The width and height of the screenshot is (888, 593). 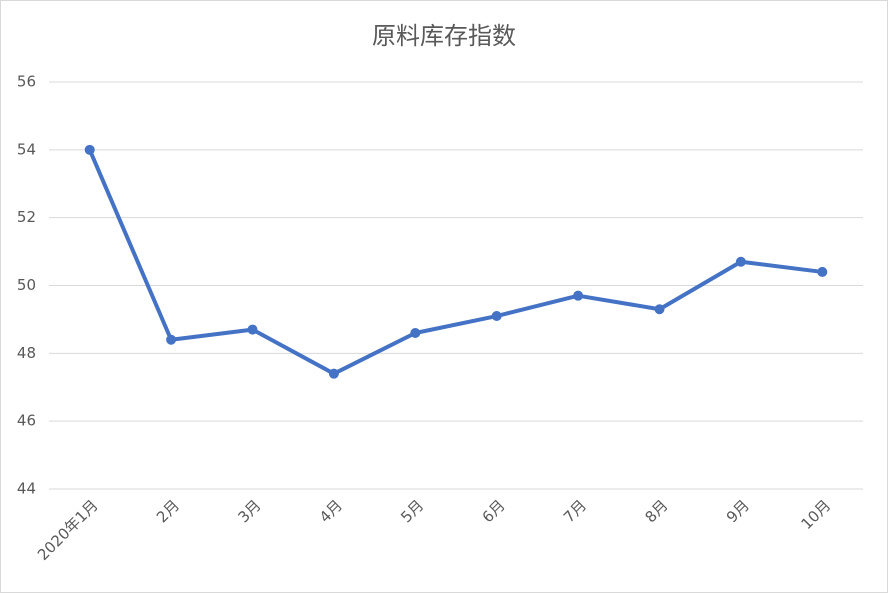 I want to click on y-tick-label: 56, so click(x=26, y=82).